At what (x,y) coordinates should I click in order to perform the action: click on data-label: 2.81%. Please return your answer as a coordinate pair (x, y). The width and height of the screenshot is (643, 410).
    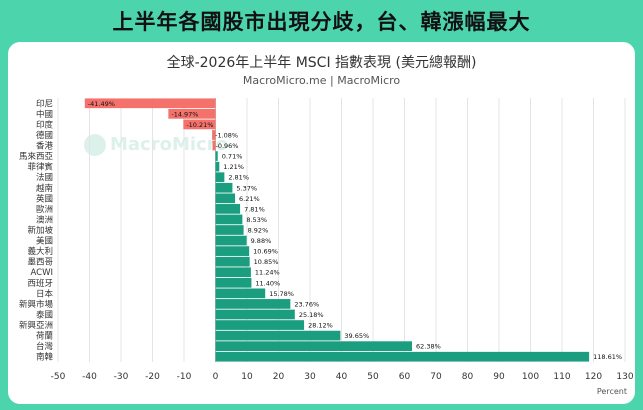
    Looking at the image, I should click on (238, 178).